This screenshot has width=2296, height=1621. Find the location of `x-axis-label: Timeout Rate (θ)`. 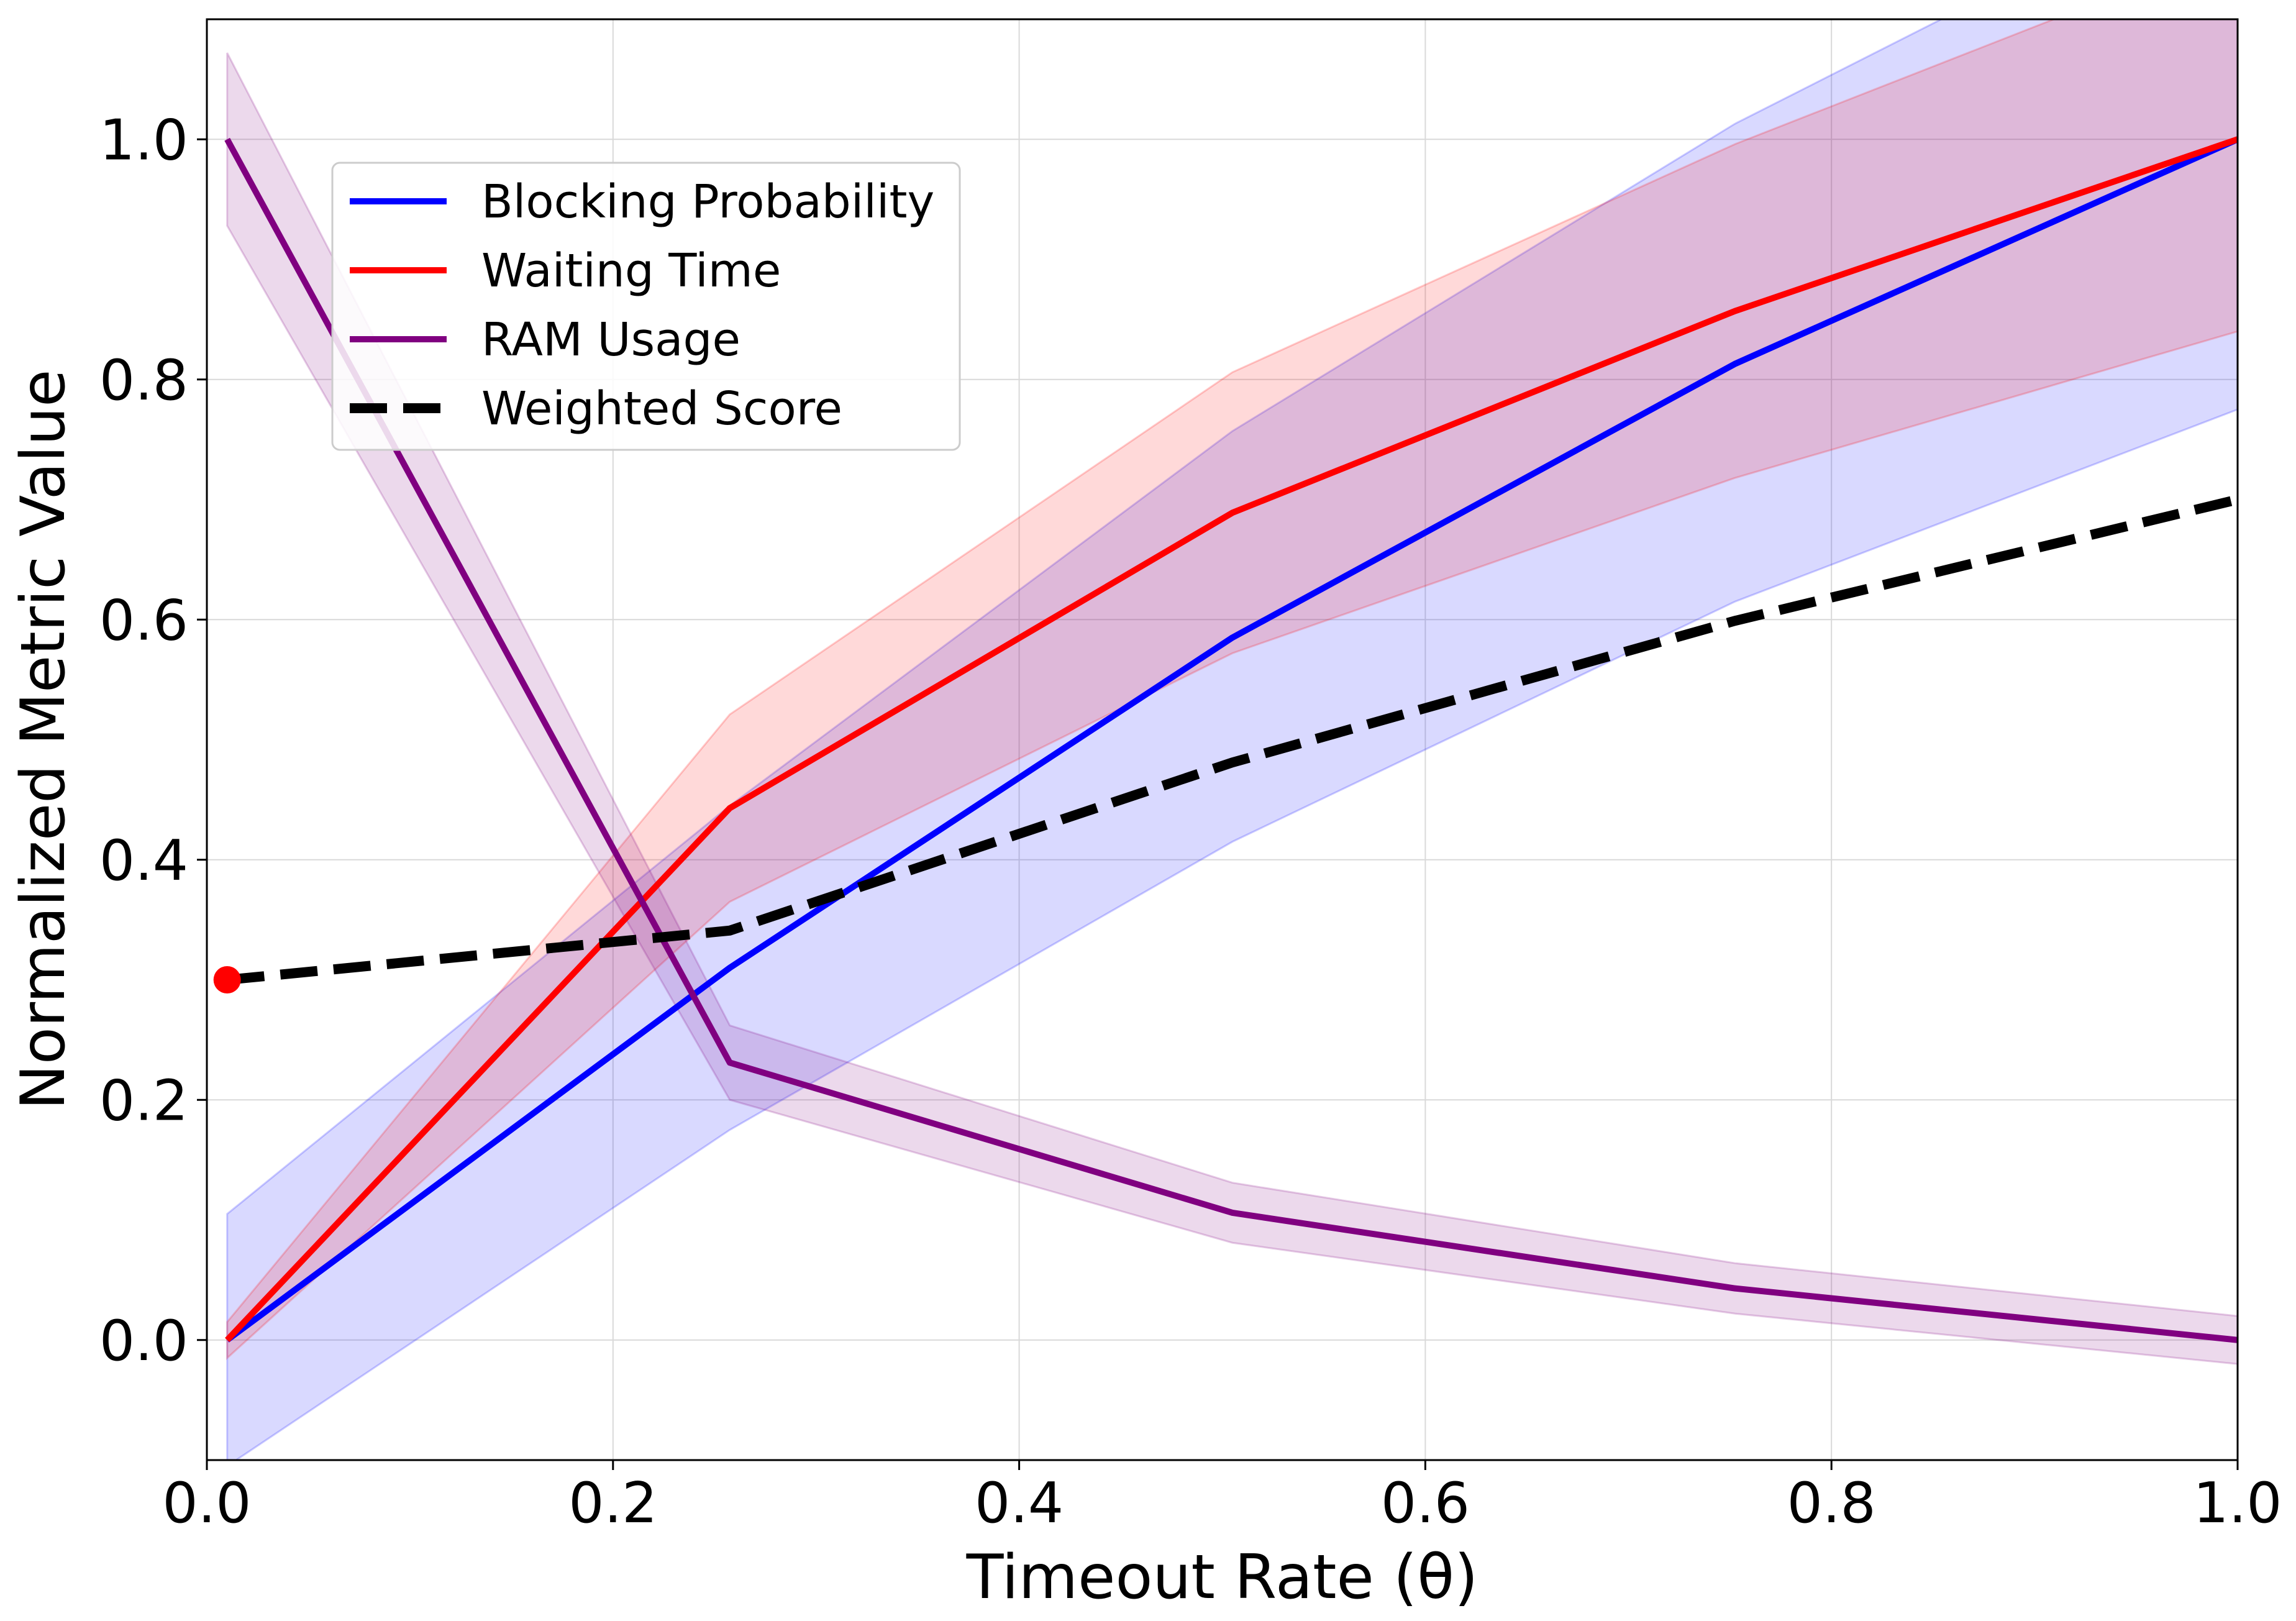

x-axis-label: Timeout Rate (θ) is located at coordinates (1222, 1577).